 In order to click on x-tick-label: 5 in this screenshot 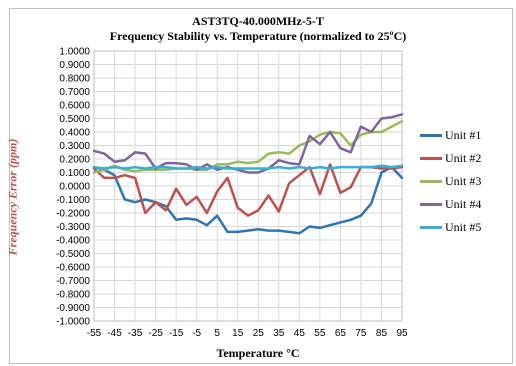, I will do `click(217, 333)`.